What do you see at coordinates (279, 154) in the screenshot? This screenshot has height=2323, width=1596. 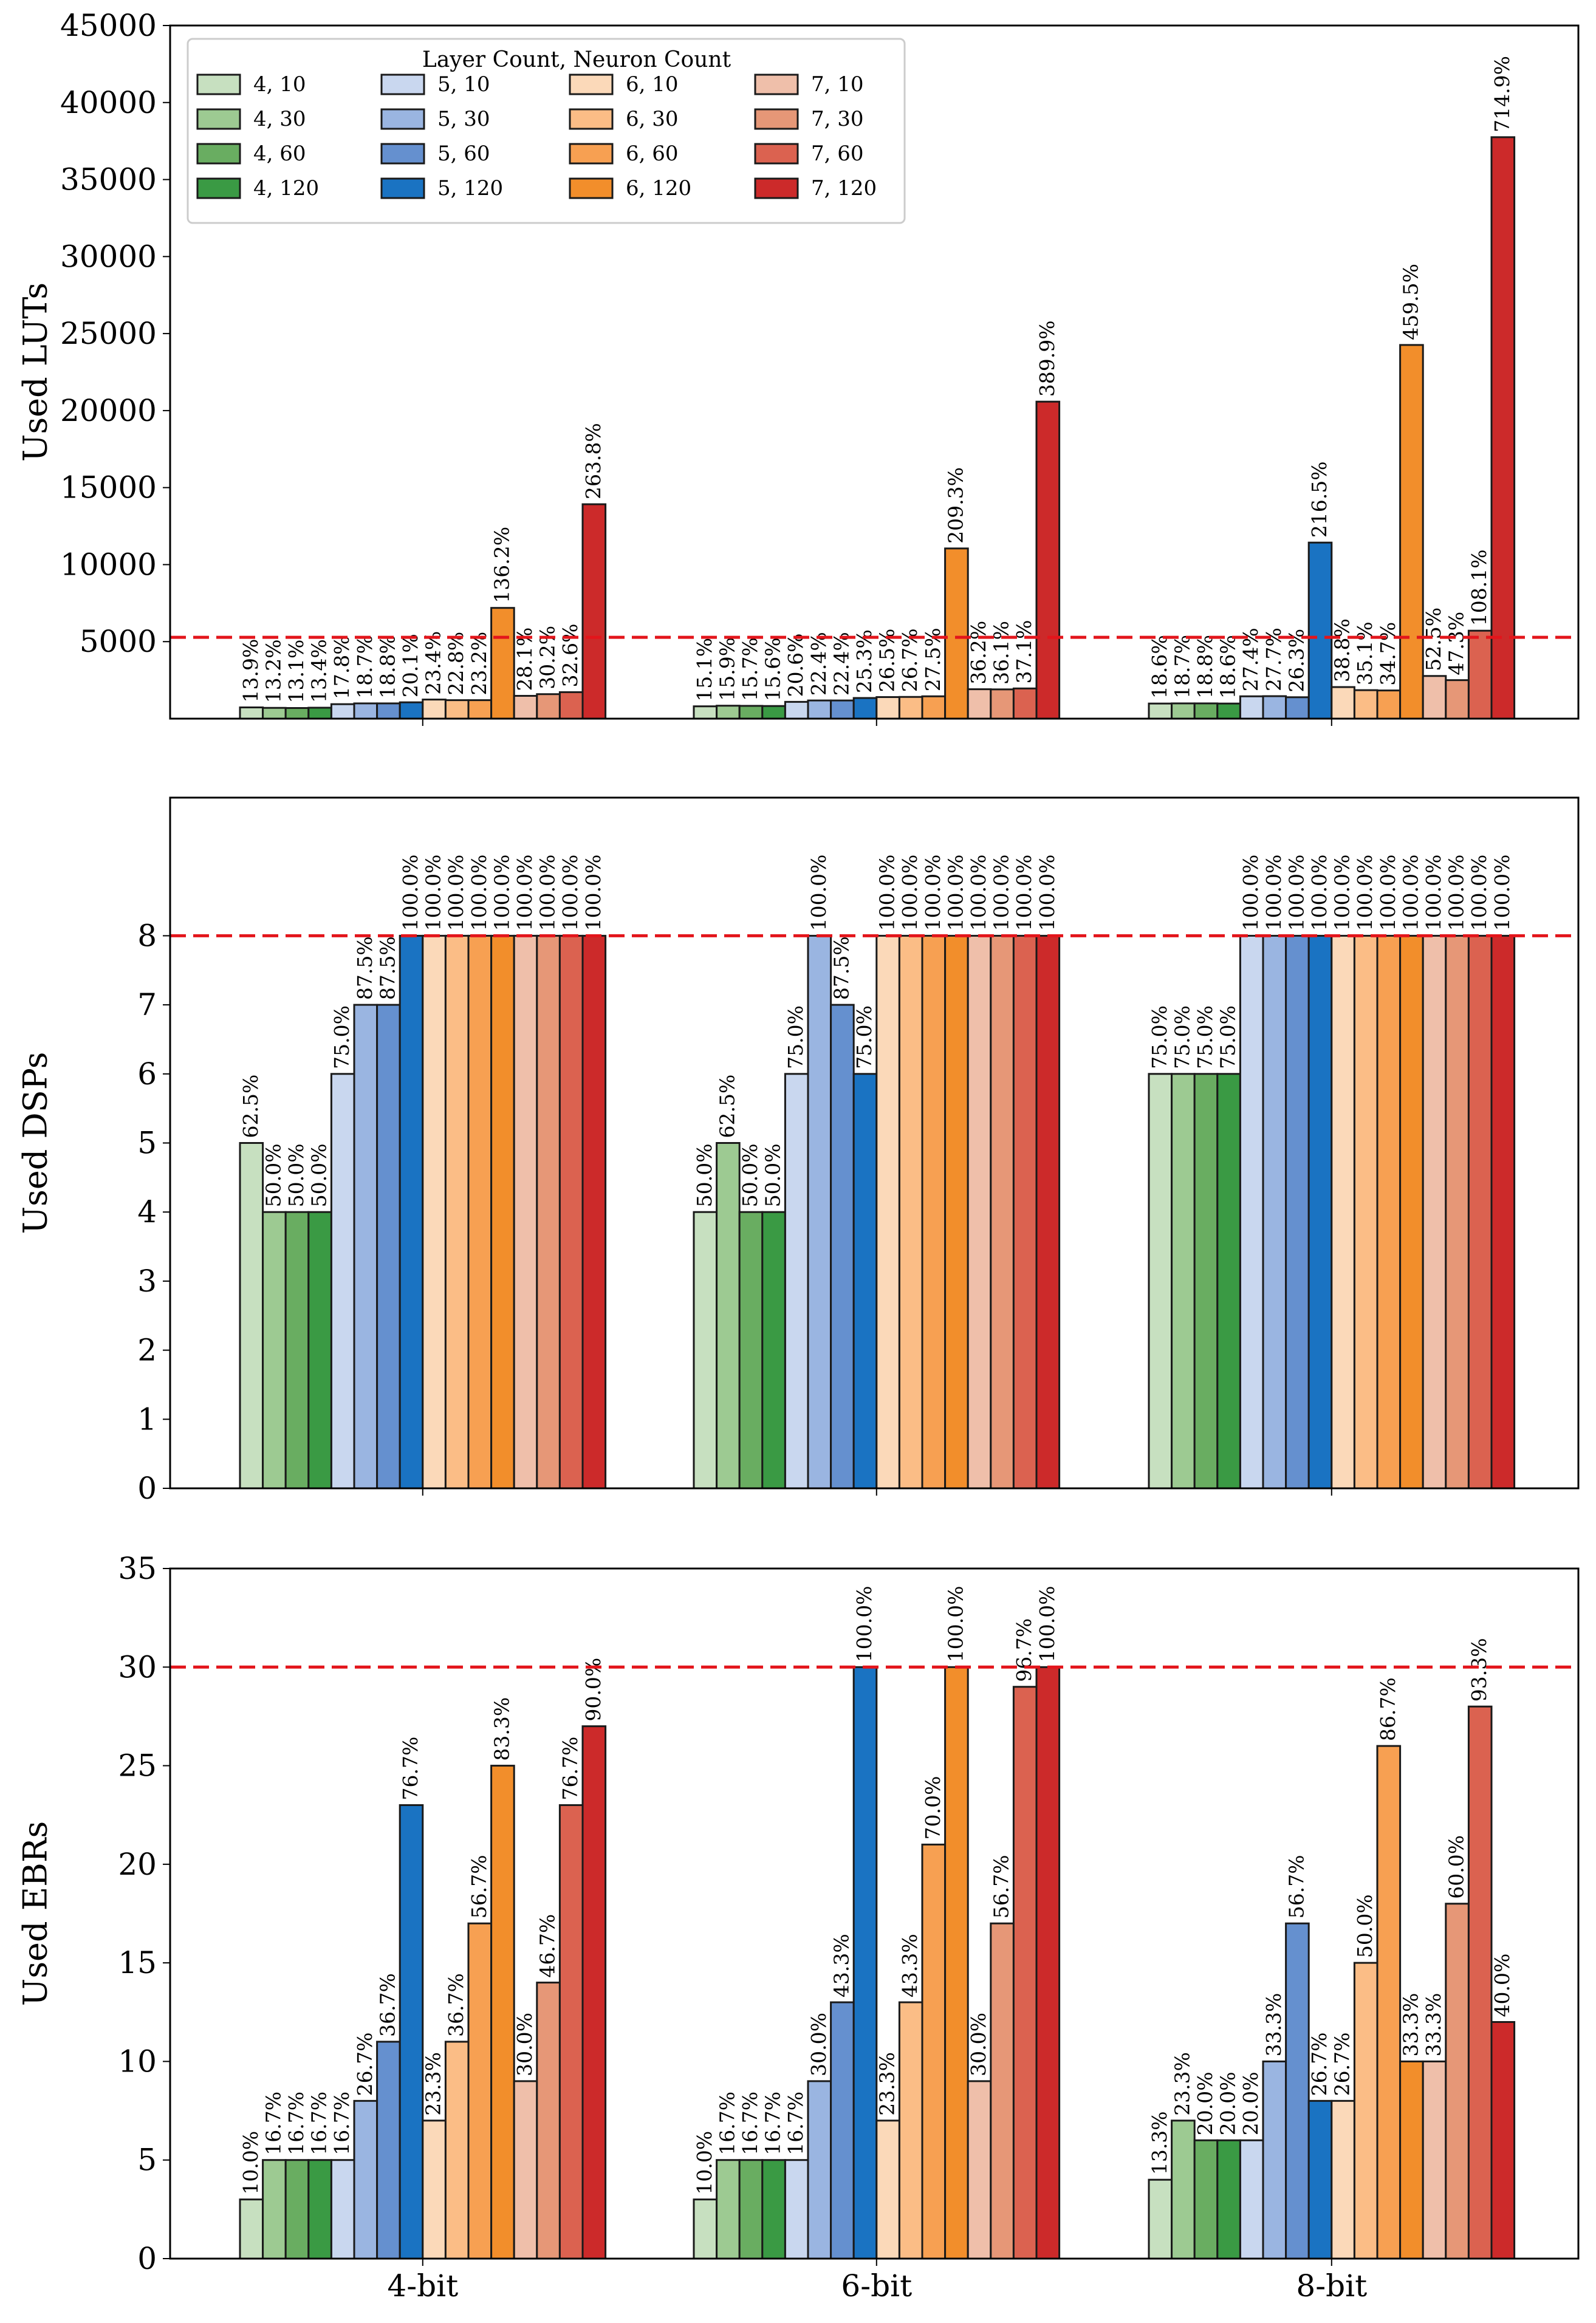 I see `legend-label: 4, 60` at bounding box center [279, 154].